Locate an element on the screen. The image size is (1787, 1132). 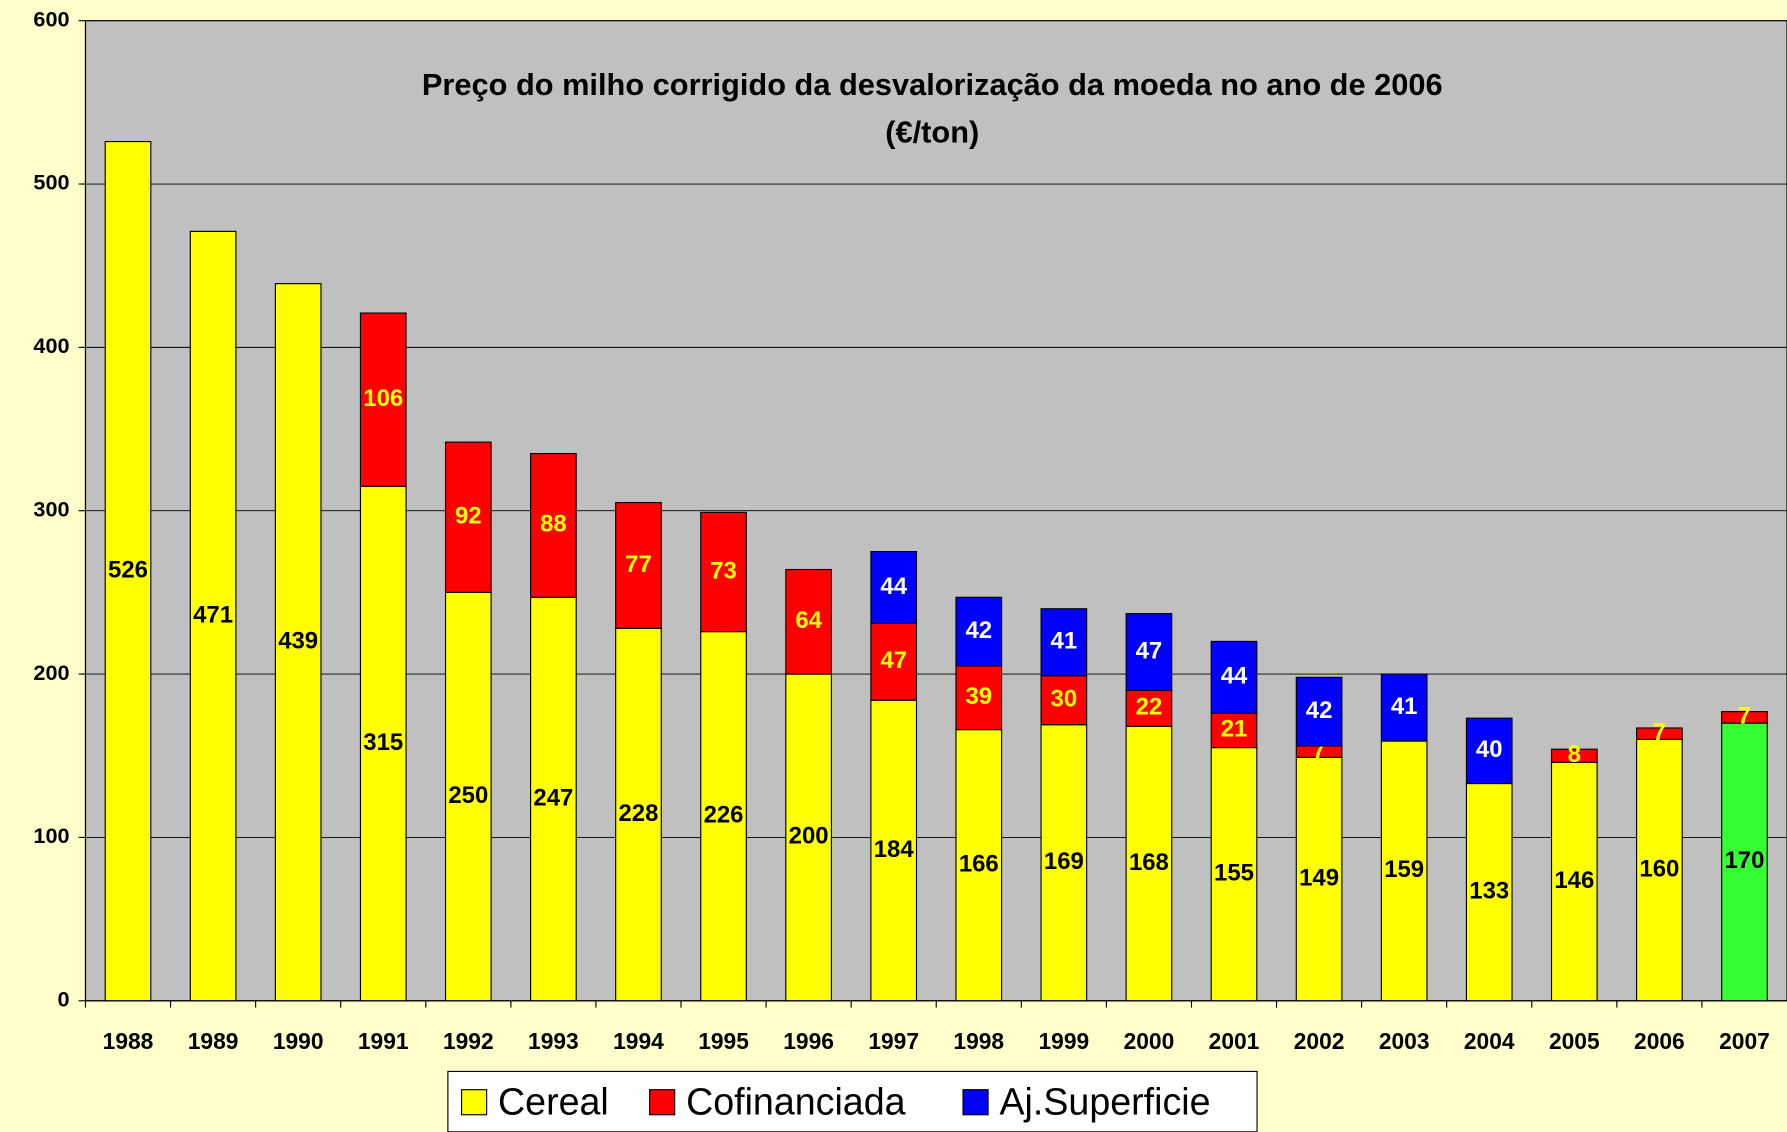
data-label: 41 is located at coordinates (1064, 641).